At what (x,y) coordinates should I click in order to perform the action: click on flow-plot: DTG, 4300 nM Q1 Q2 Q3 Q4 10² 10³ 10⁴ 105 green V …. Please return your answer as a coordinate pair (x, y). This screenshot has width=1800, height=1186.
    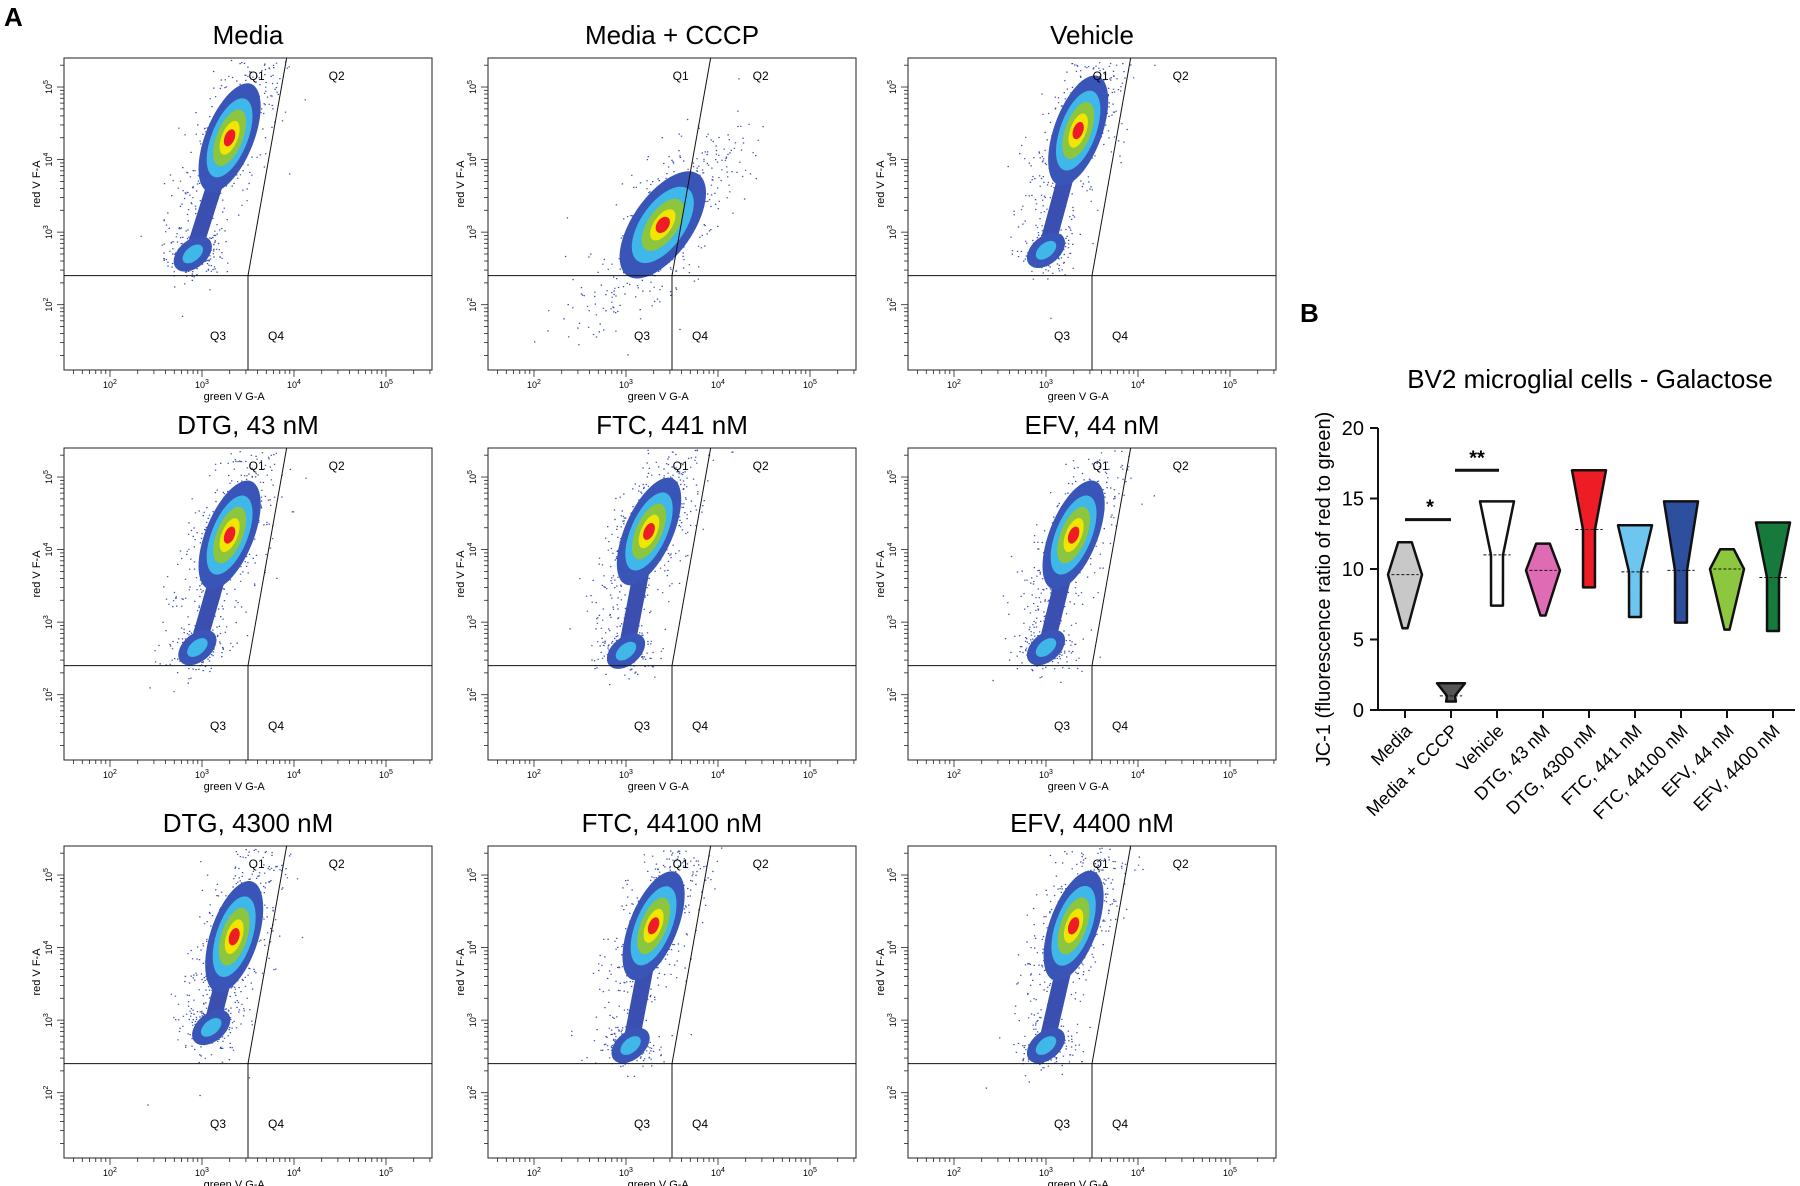
    Looking at the image, I should click on (232, 997).